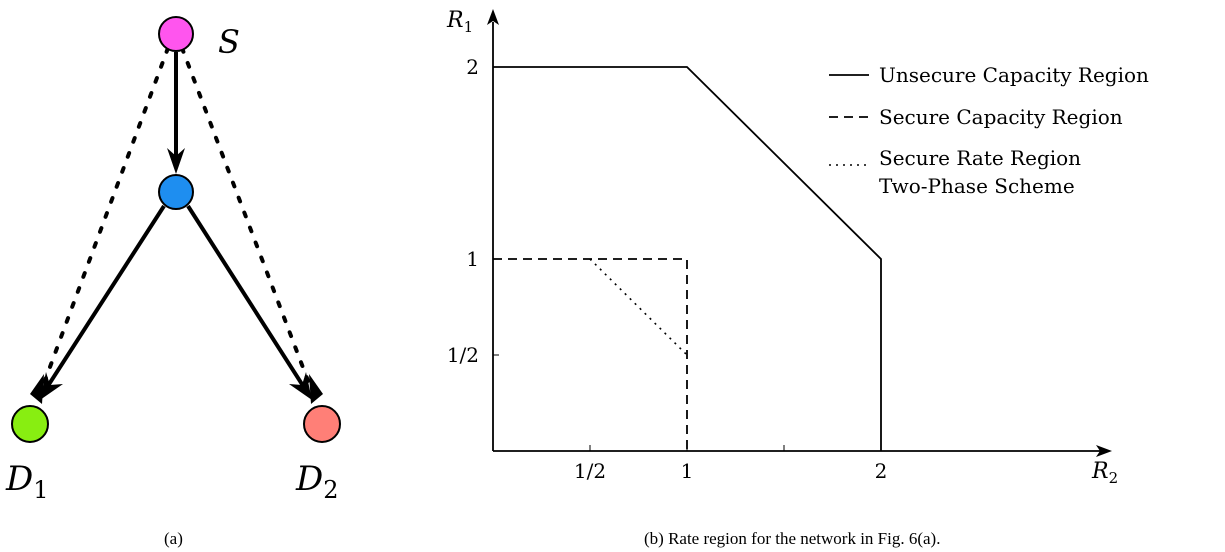 Image resolution: width=1225 pixels, height=552 pixels. I want to click on edge-source-to-dest1-dotted, so click(104, 221).